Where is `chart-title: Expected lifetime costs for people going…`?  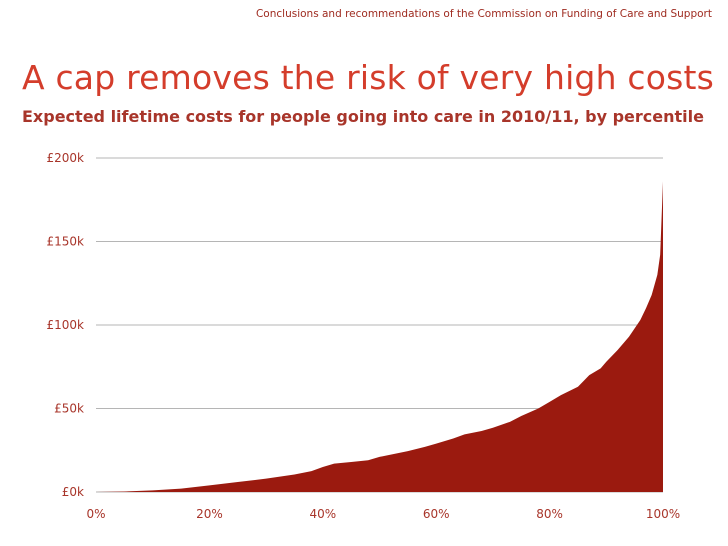
chart-title: Expected lifetime costs for people going… is located at coordinates (363, 116).